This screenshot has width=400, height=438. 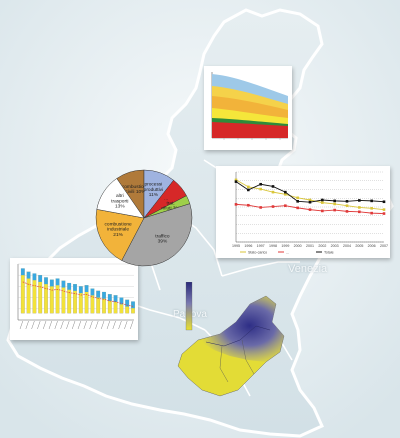 I want to click on series-line, so click(x=310, y=195).